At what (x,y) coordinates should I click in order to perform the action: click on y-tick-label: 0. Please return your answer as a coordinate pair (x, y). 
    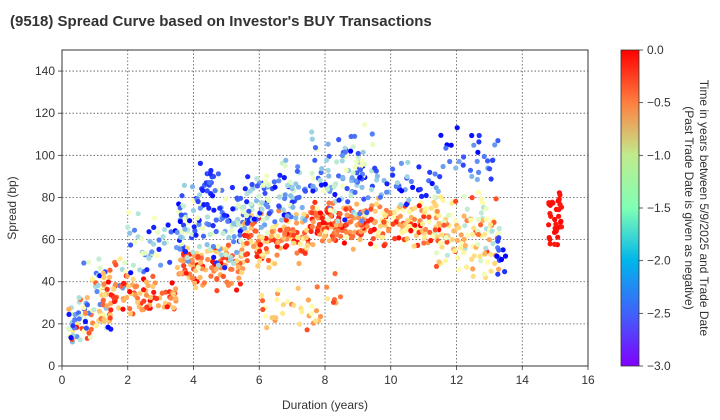
    Looking at the image, I should click on (51, 366).